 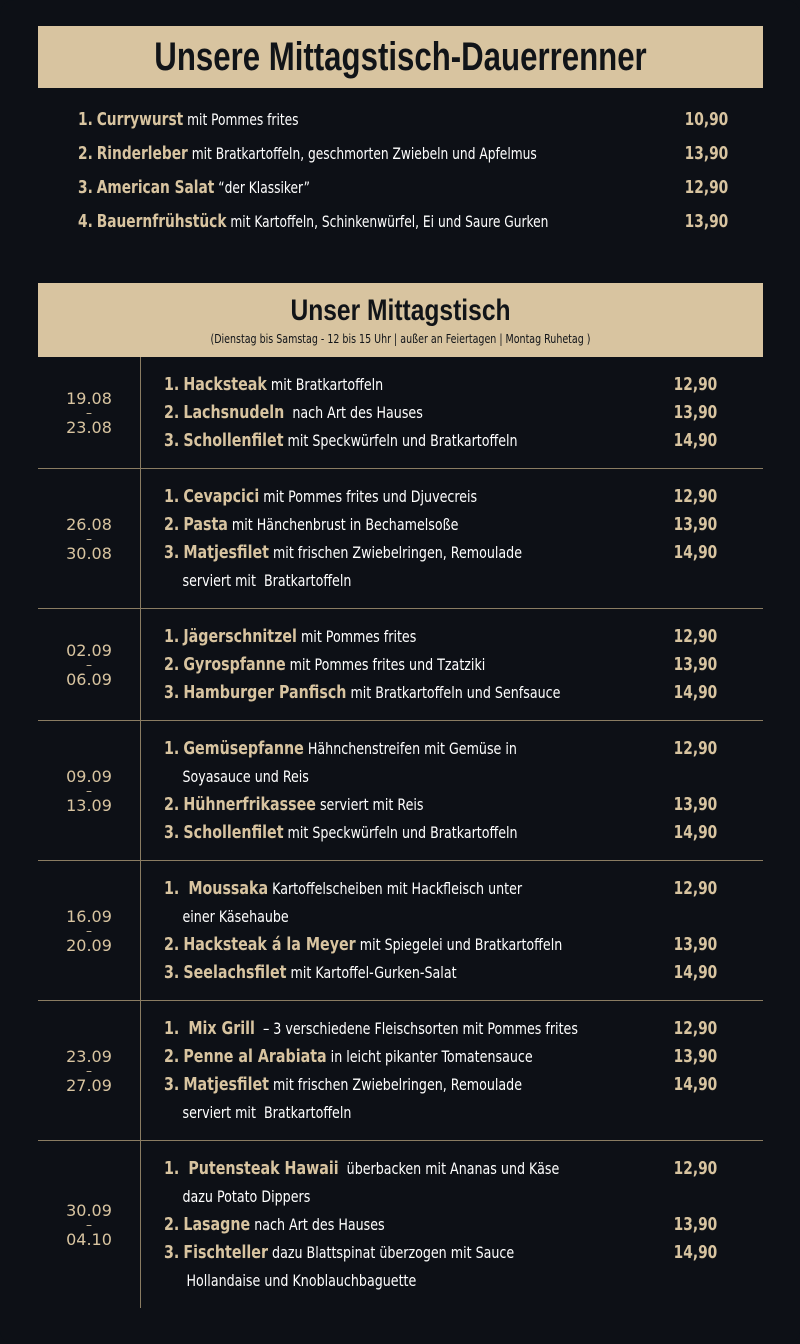 What do you see at coordinates (155, 187) in the screenshot?
I see `classic-name: American Salat` at bounding box center [155, 187].